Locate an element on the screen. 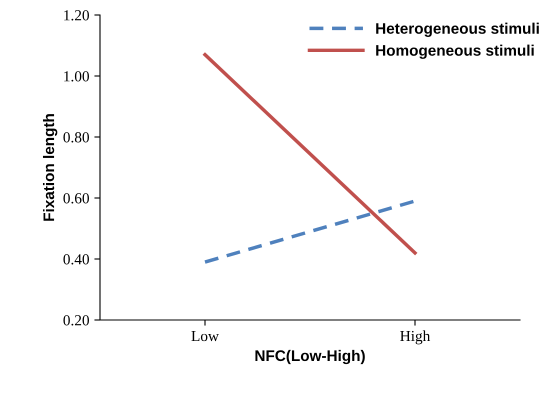 The height and width of the screenshot is (401, 558). y-tick-label: 0.20 is located at coordinates (76, 320).